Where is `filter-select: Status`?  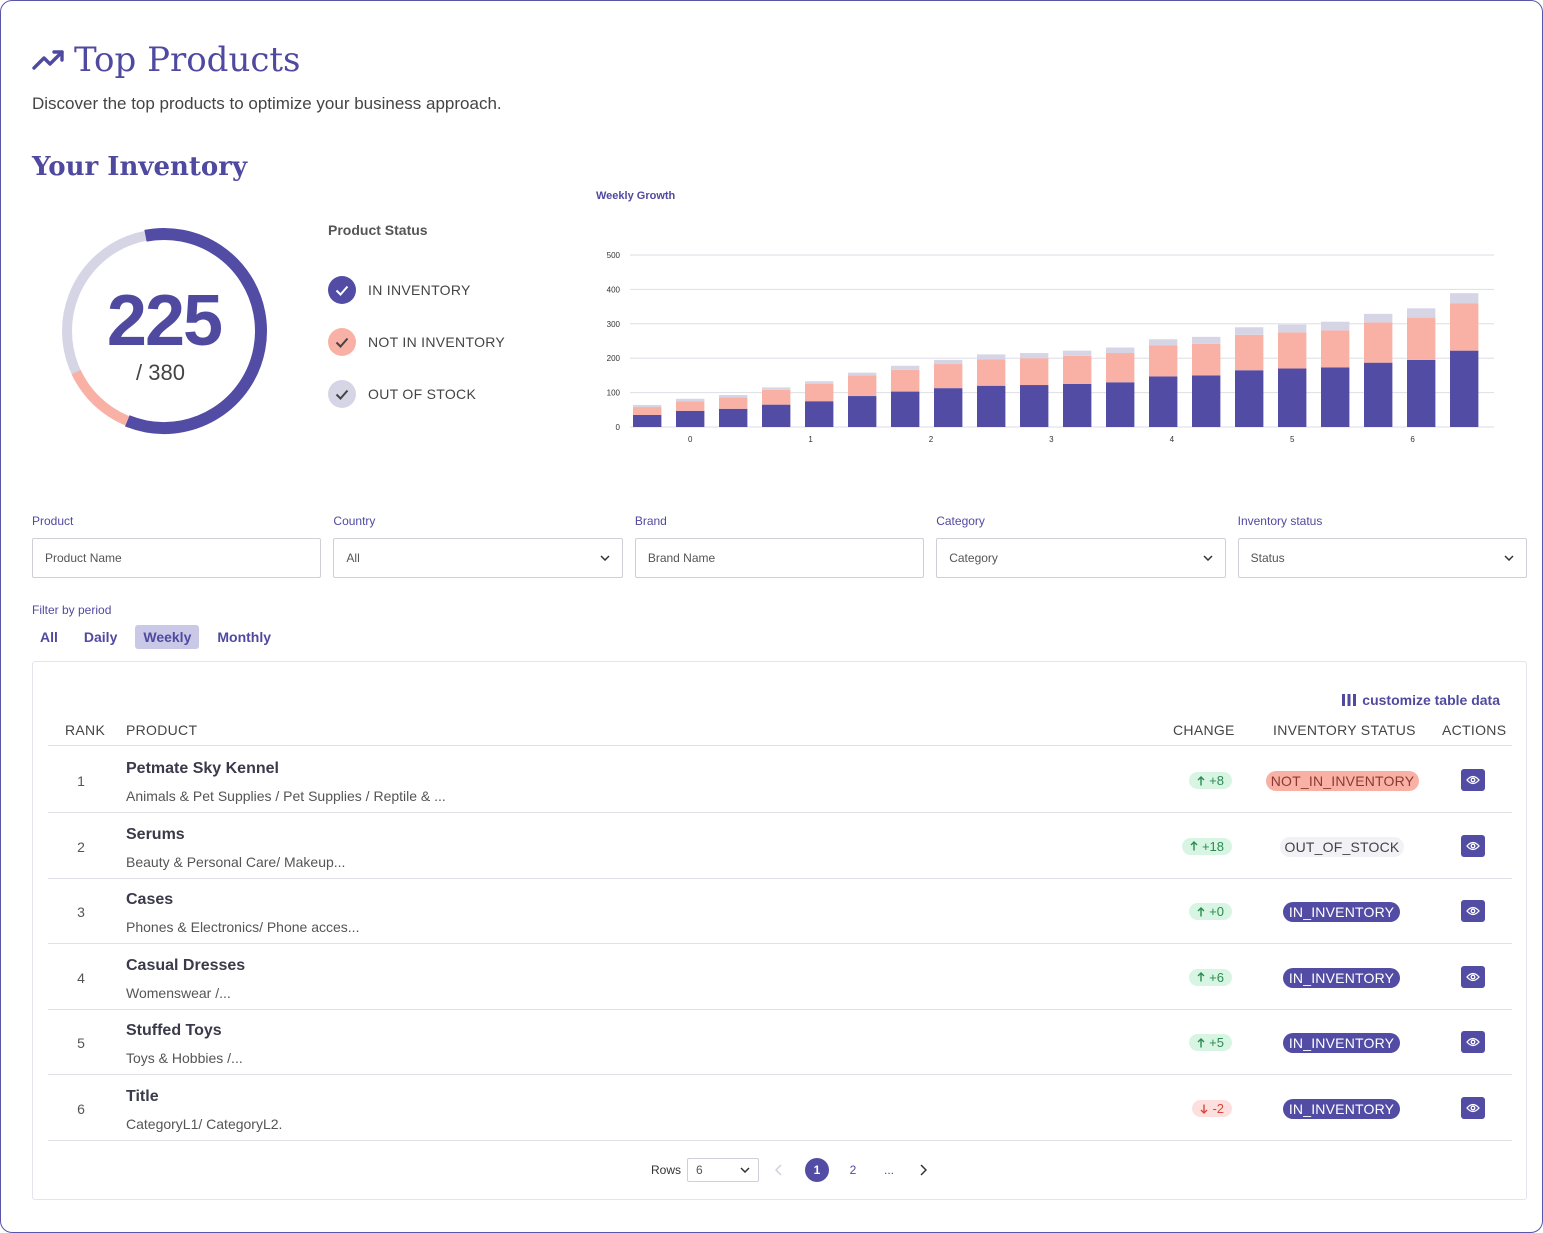
filter-select: Status is located at coordinates (1382, 558).